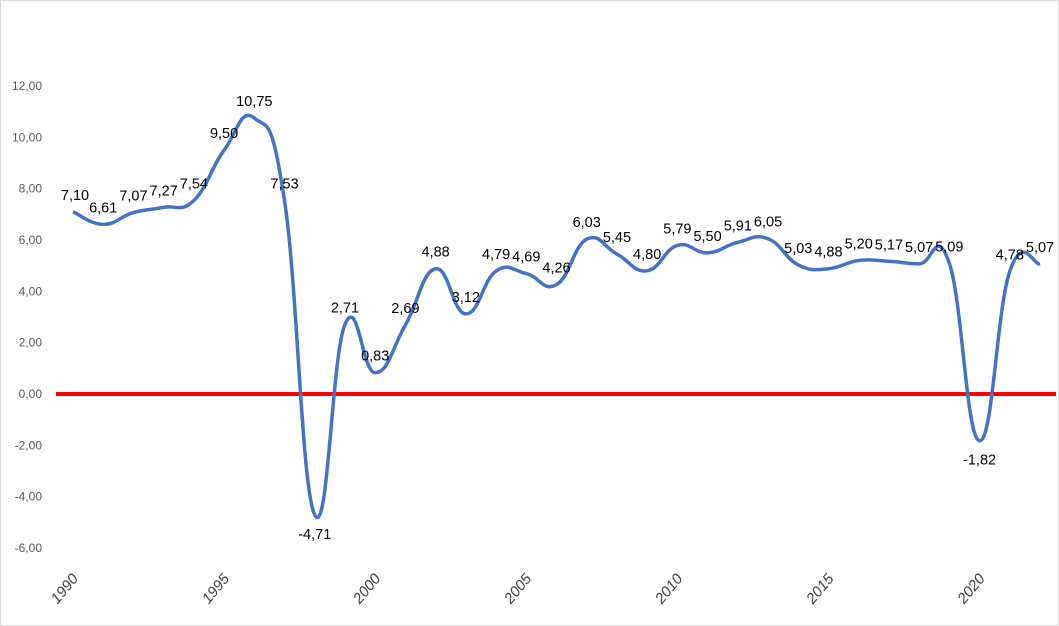 The image size is (1059, 626). I want to click on data-label: 3,12, so click(466, 298).